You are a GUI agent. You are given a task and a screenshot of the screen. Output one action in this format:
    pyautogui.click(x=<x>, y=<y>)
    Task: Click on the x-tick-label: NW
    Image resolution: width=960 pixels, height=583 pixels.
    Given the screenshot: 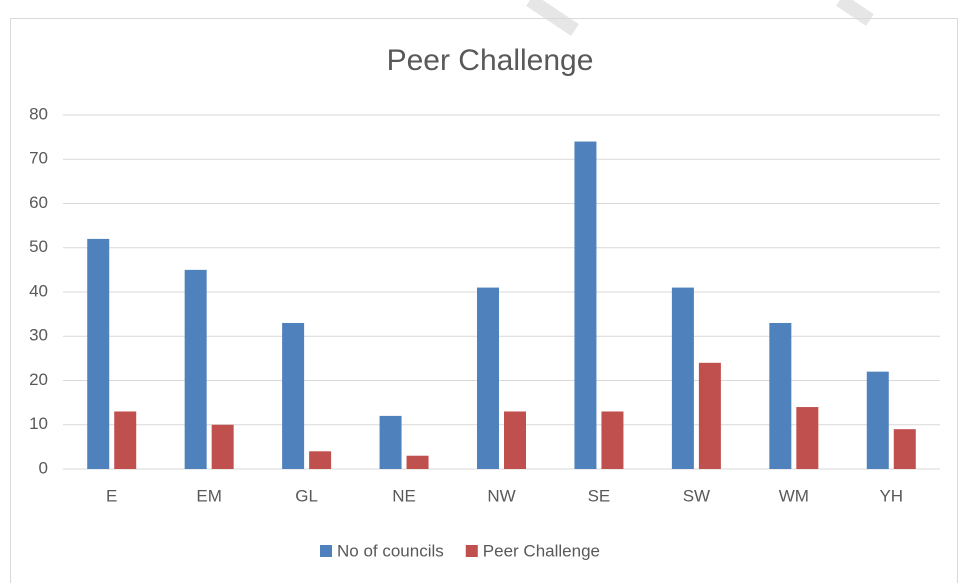 What is the action you would take?
    pyautogui.click(x=501, y=495)
    